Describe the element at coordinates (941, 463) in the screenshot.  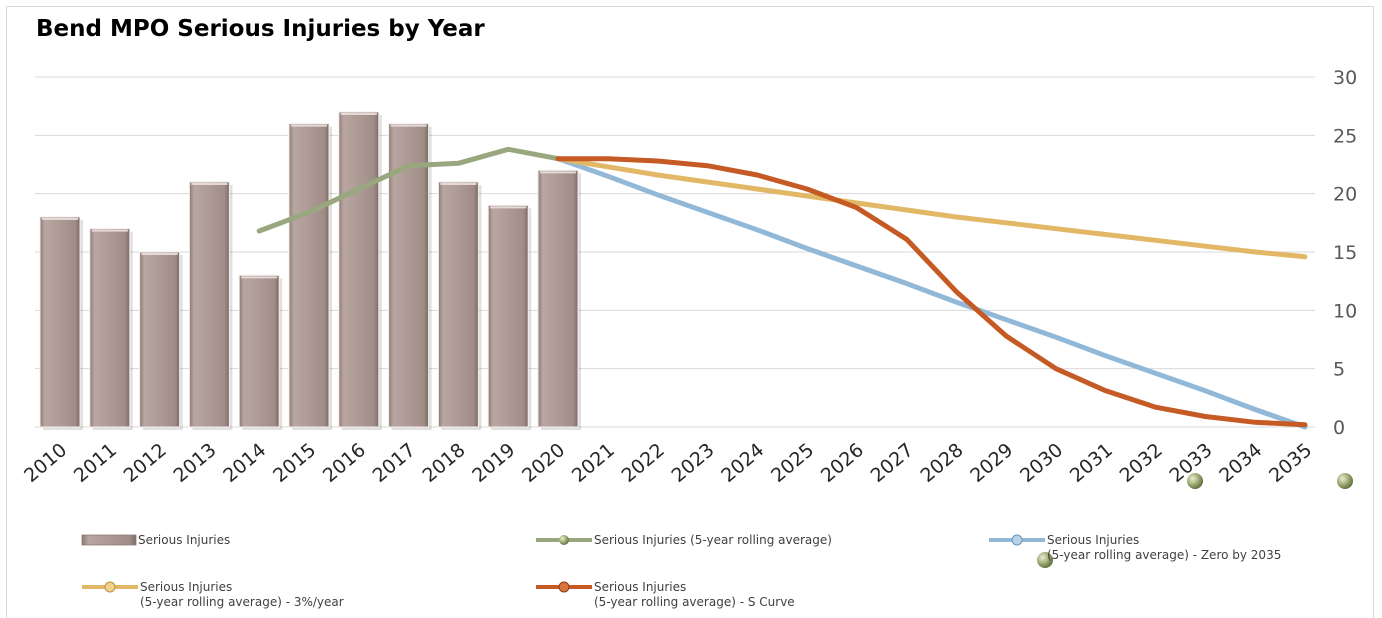
I see `x-tick-label: 2028` at that location.